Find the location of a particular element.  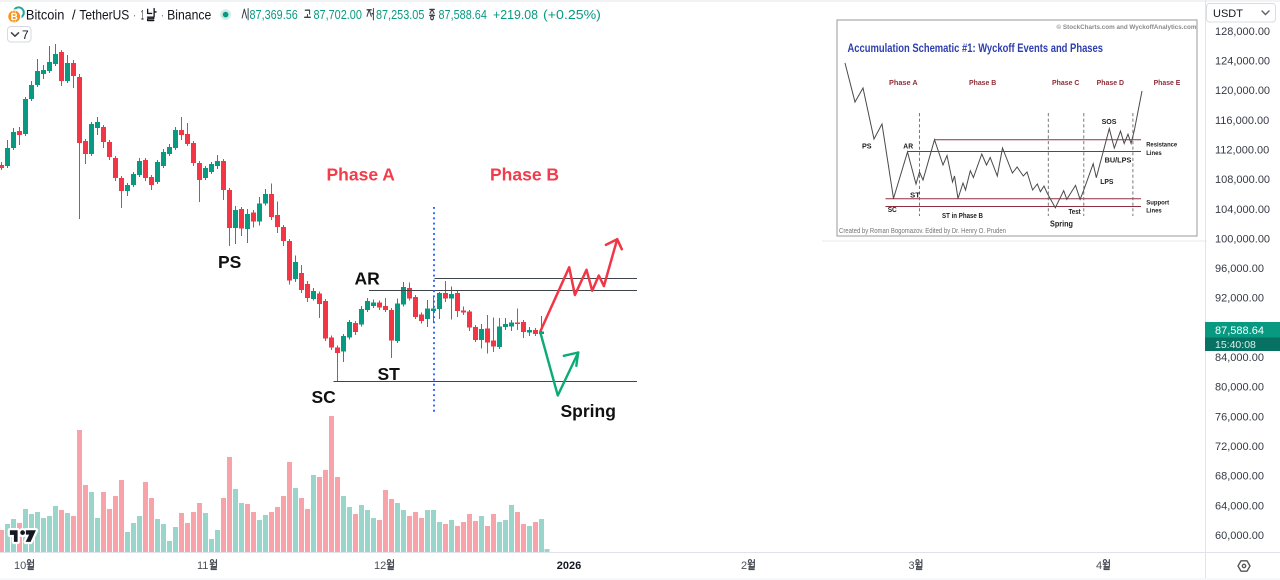

svg-text: Bitcoin is located at coordinates (45, 14).